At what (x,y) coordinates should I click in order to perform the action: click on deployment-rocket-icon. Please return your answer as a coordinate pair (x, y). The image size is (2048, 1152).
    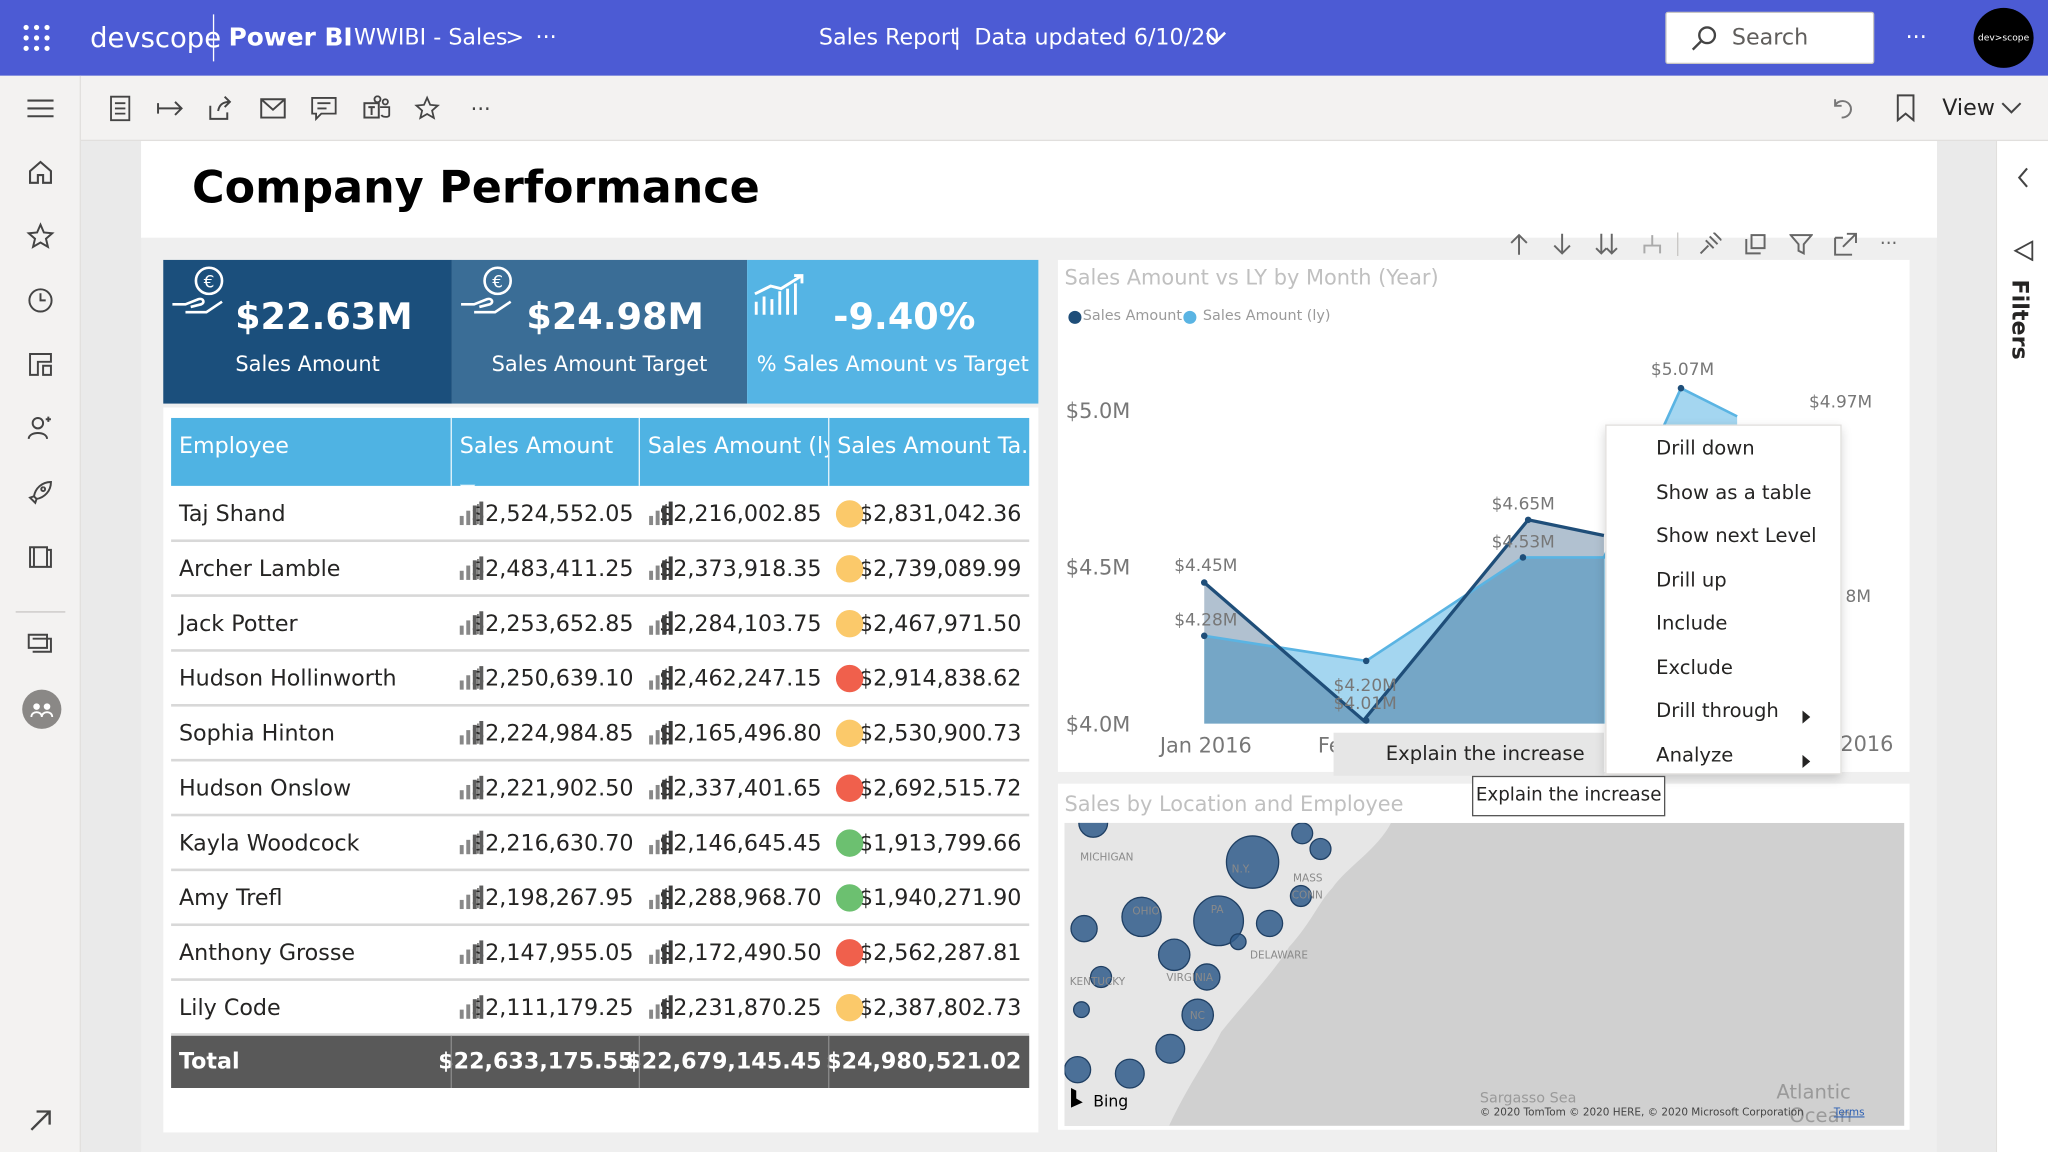
    Looking at the image, I should click on (41, 492).